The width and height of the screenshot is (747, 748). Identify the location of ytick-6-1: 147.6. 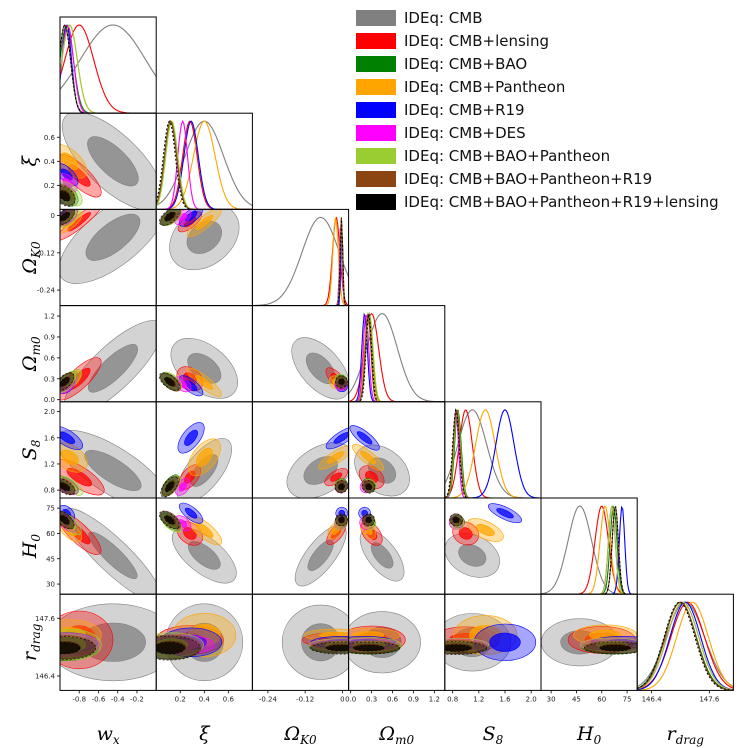
(45, 619).